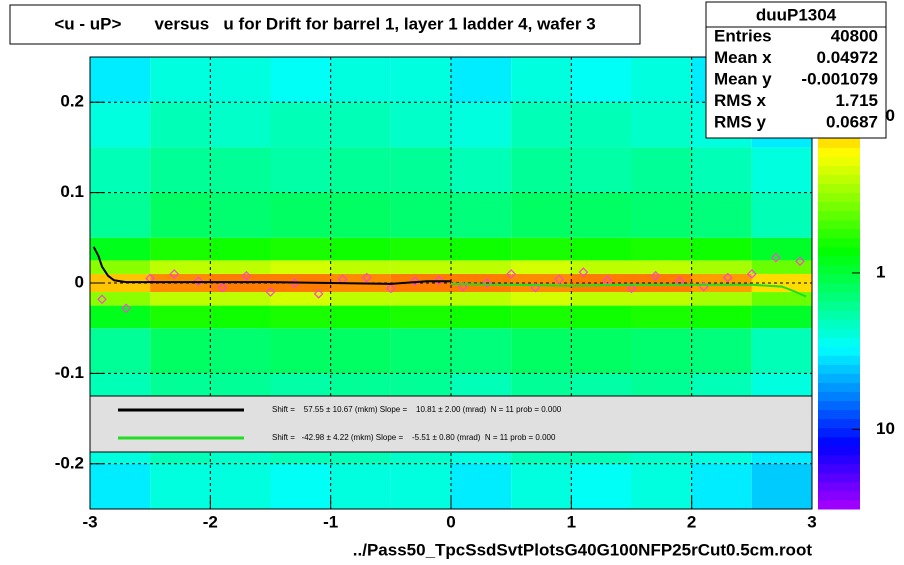 This screenshot has width=904, height=565. I want to click on x-tick-label: 0, so click(450, 521).